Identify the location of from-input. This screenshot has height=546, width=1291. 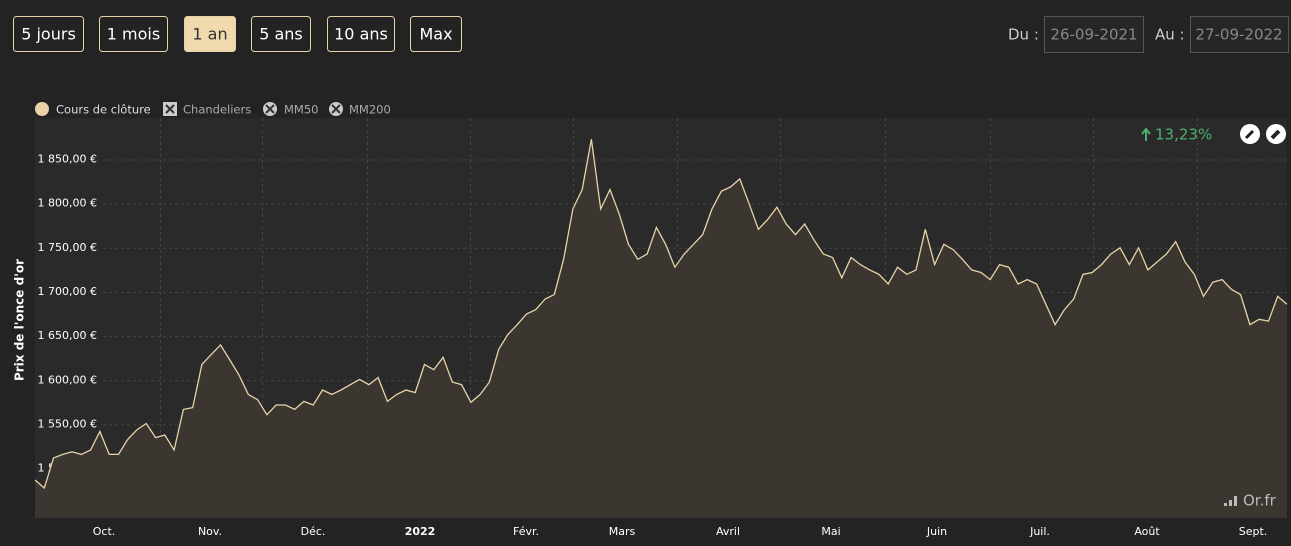
(1094, 34).